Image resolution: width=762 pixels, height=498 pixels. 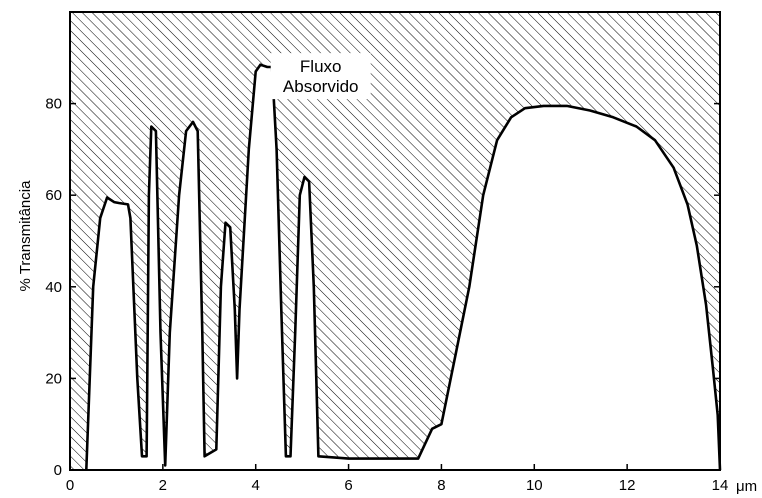 I want to click on x-tick-label: 4, so click(x=256, y=485).